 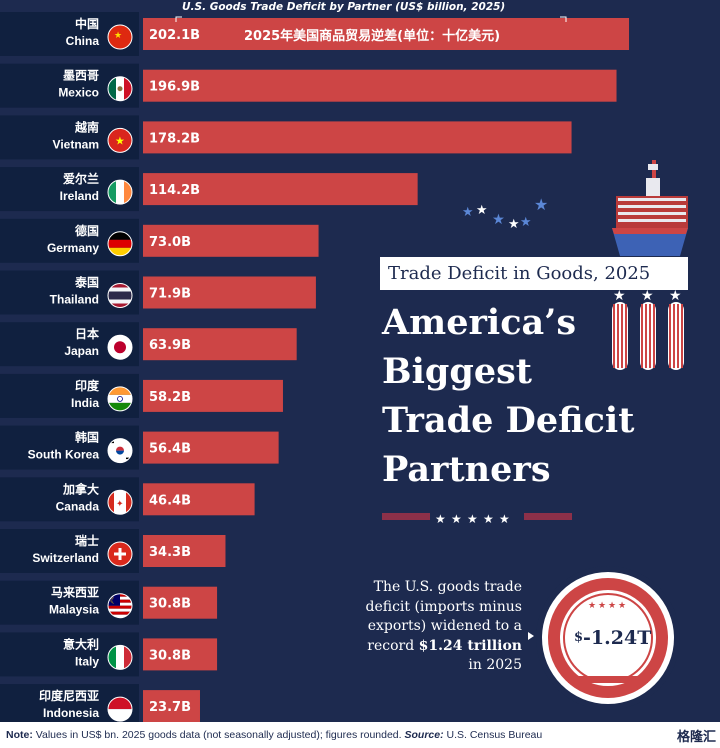 I want to click on deficit-note-value: $1.24 trillion, so click(x=470, y=645).